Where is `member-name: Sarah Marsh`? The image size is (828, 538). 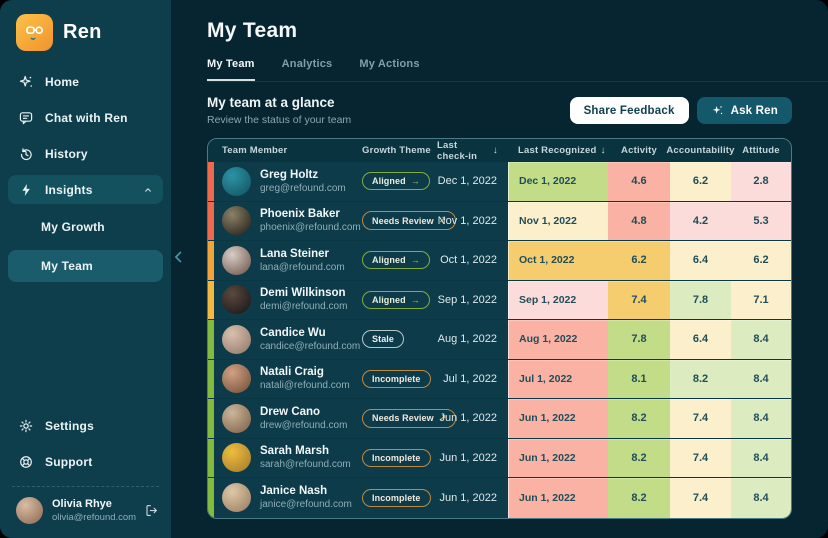
member-name: Sarah Marsh is located at coordinates (295, 451).